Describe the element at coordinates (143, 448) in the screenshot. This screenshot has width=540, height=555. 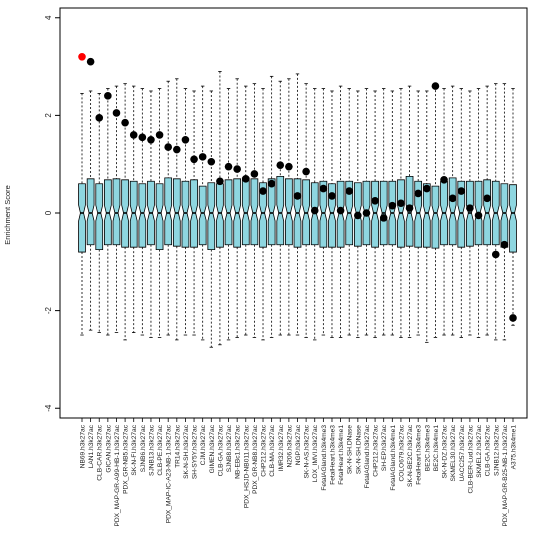
I see `x-tick-label: SJNB6.h3k27ac` at that location.